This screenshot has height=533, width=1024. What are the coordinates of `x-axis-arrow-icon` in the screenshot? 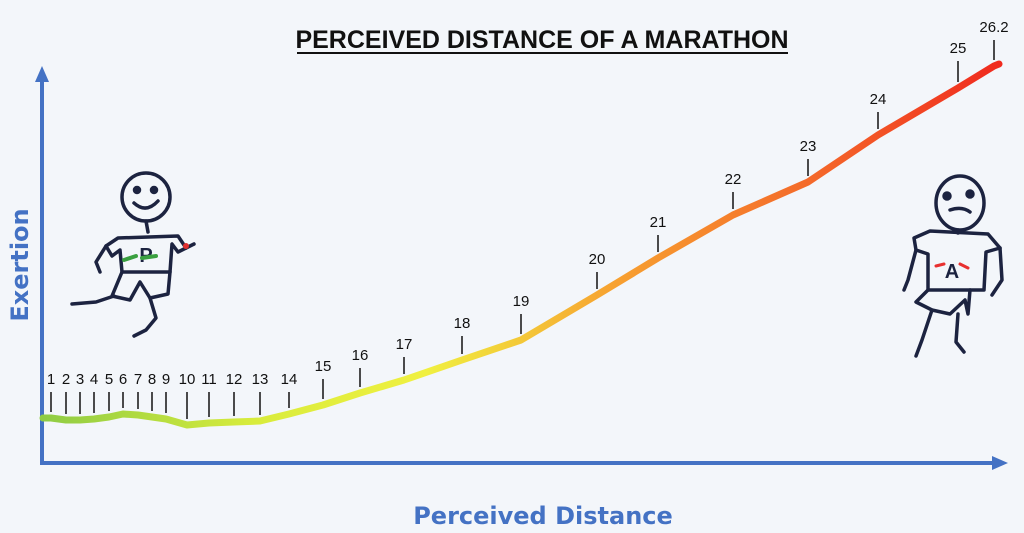 It's located at (1000, 463).